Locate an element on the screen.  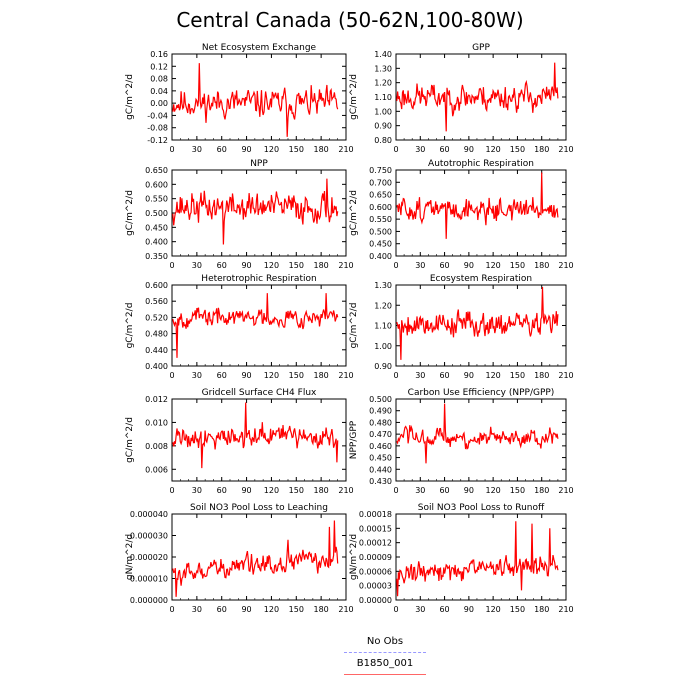
y-tick-label: 0.00006 is located at coordinates (375, 571).